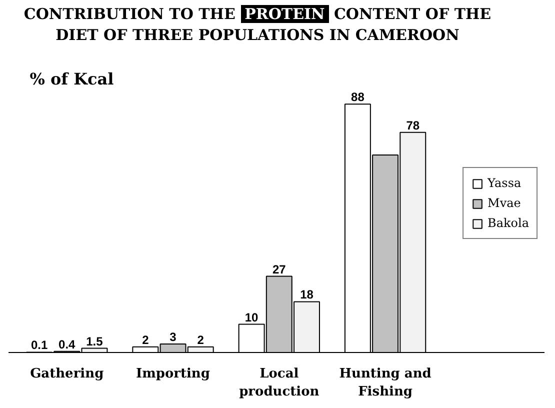 The height and width of the screenshot is (408, 555). What do you see at coordinates (505, 183) in the screenshot?
I see `legend-label: Yassa` at bounding box center [505, 183].